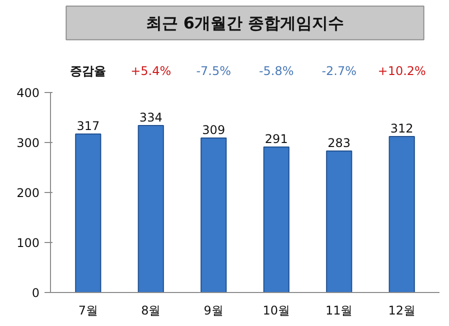 The height and width of the screenshot is (326, 449). Describe the element at coordinates (339, 143) in the screenshot. I see `data-label: 283` at that location.